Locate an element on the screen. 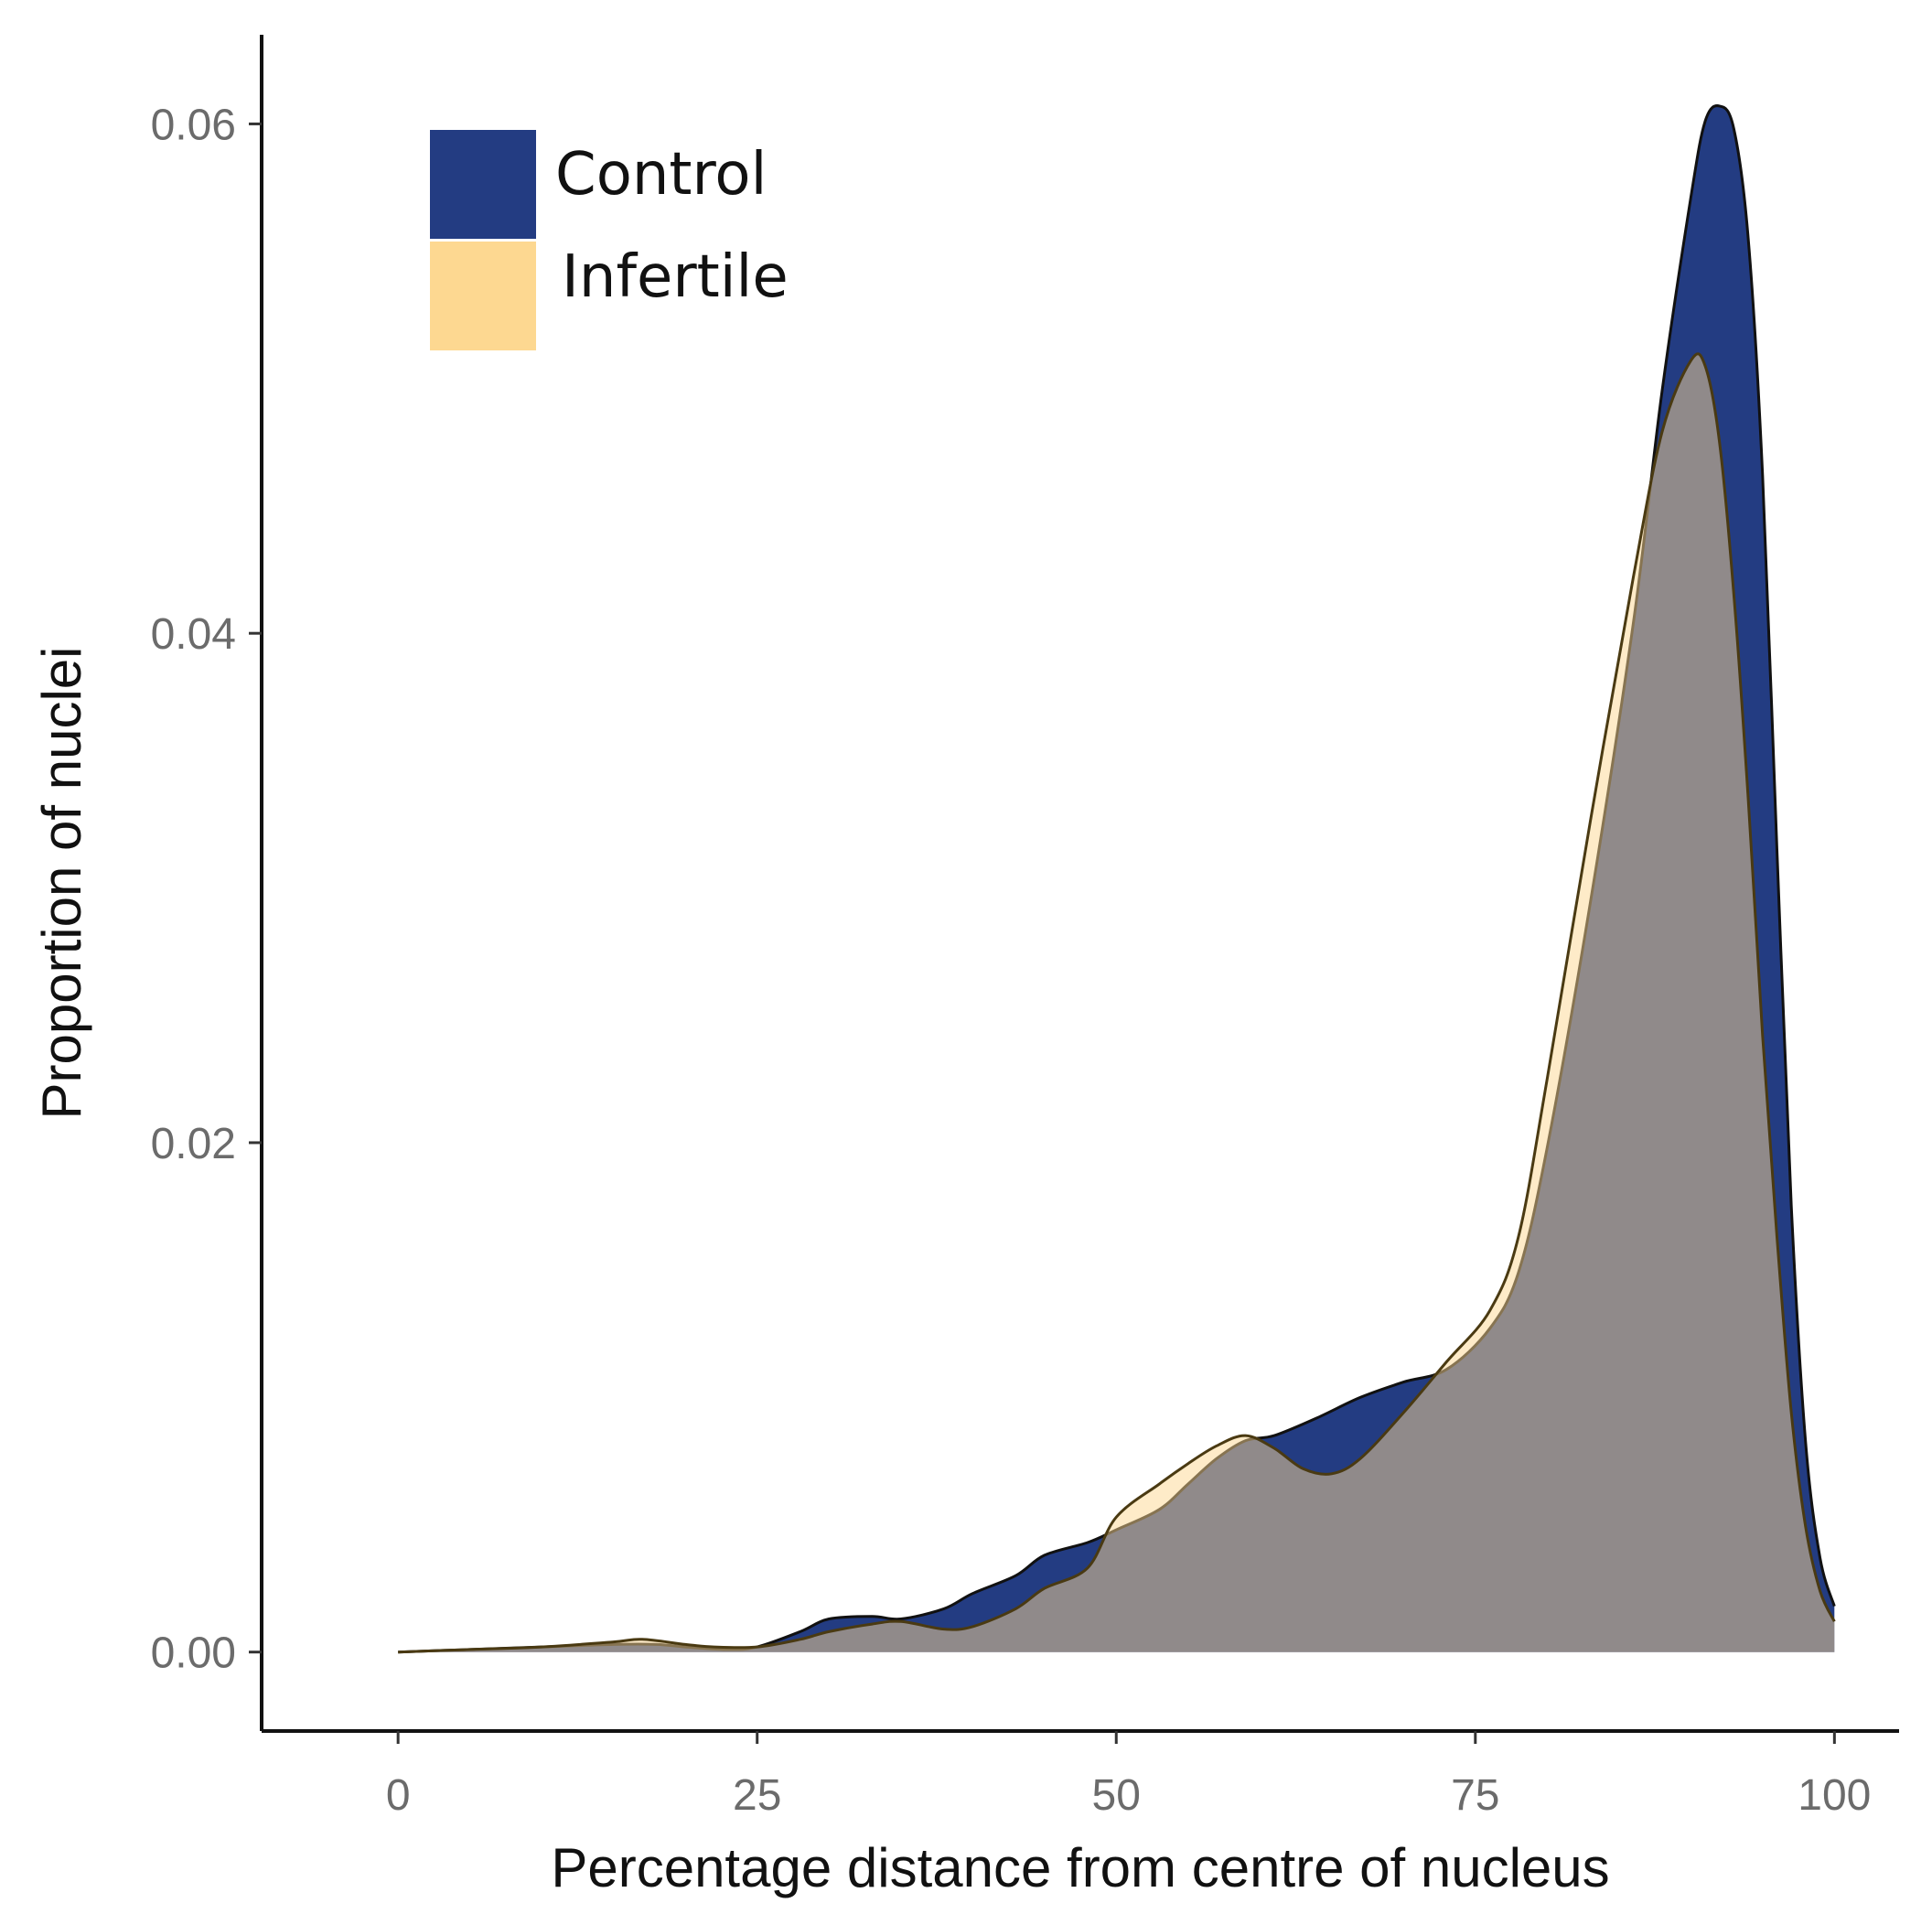 The image size is (1932, 1914). x-tick-label: 100 is located at coordinates (1835, 1796).